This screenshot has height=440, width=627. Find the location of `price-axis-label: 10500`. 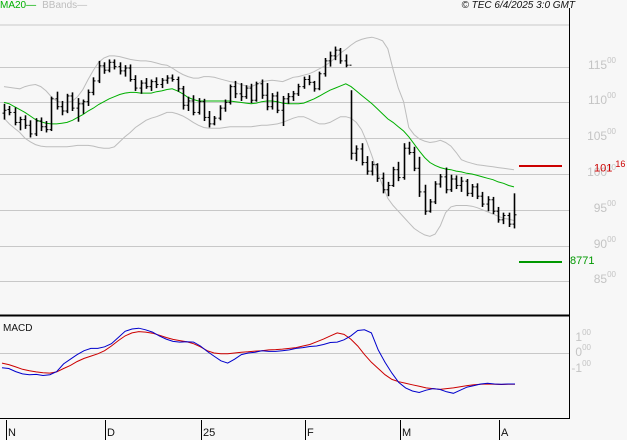

price-axis-label: 10500 is located at coordinates (601, 135).